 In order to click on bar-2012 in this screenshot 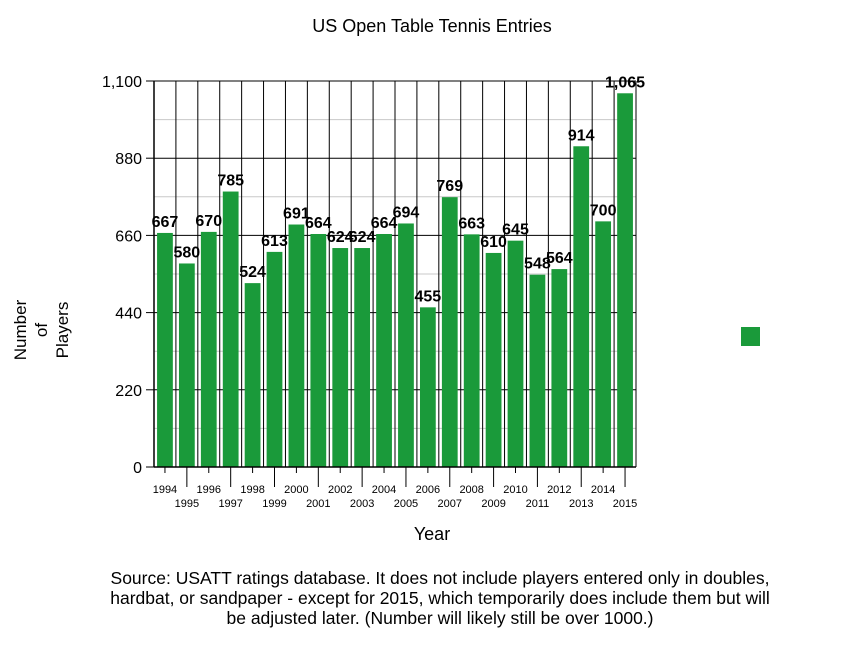, I will do `click(559, 368)`.